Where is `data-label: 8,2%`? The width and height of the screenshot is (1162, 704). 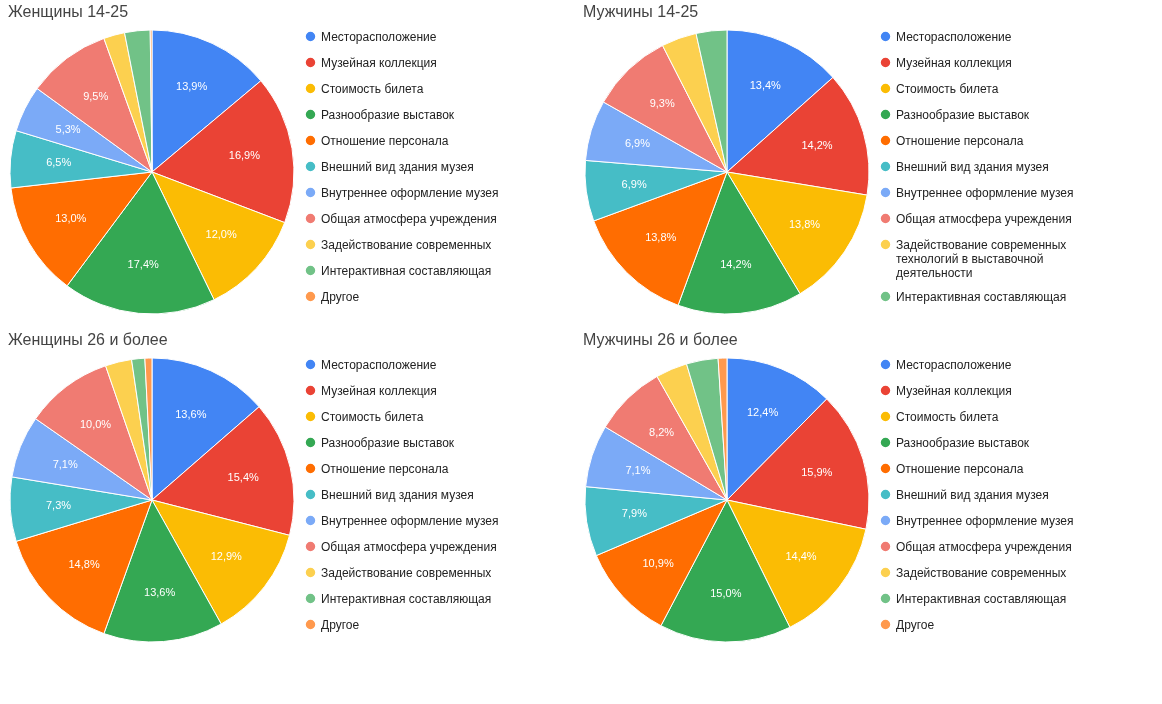 data-label: 8,2% is located at coordinates (662, 431).